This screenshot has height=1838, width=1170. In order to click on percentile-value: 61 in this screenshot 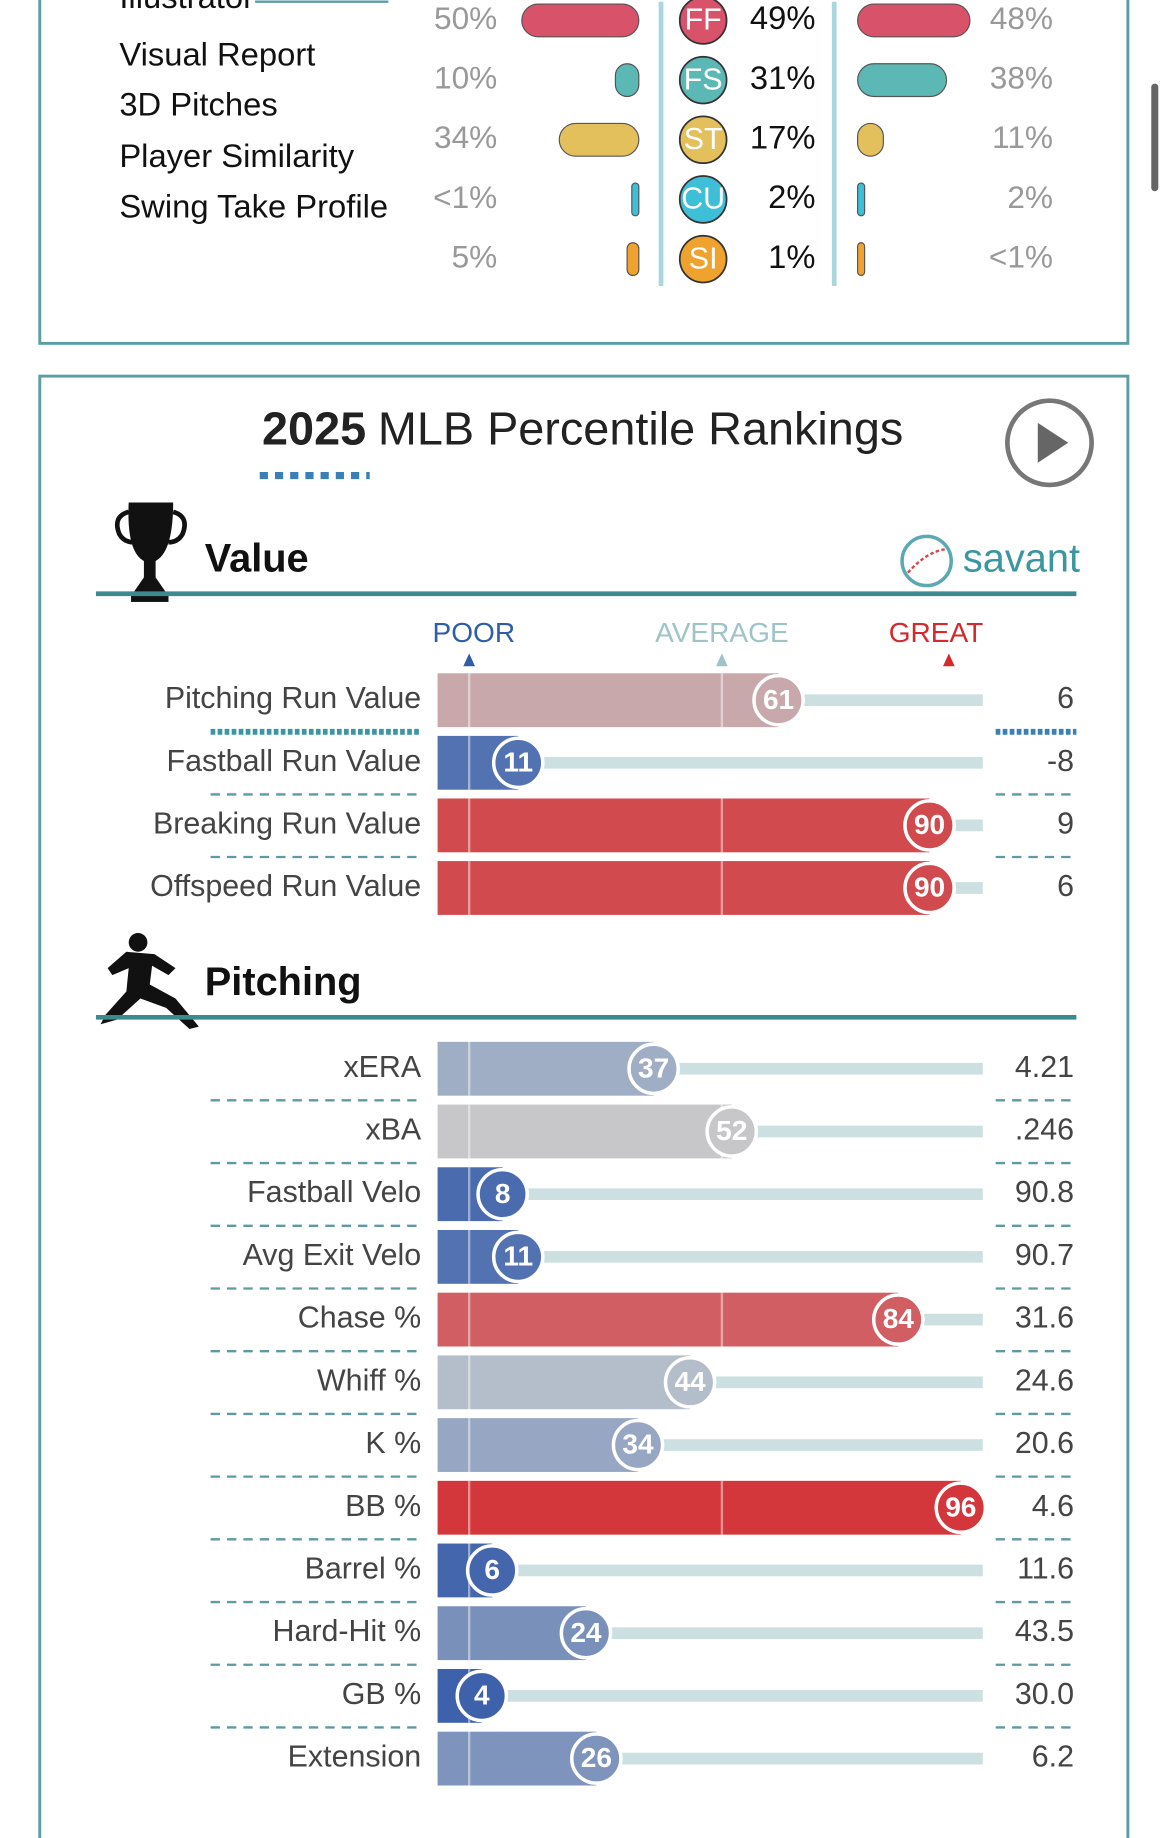, I will do `click(778, 699)`.